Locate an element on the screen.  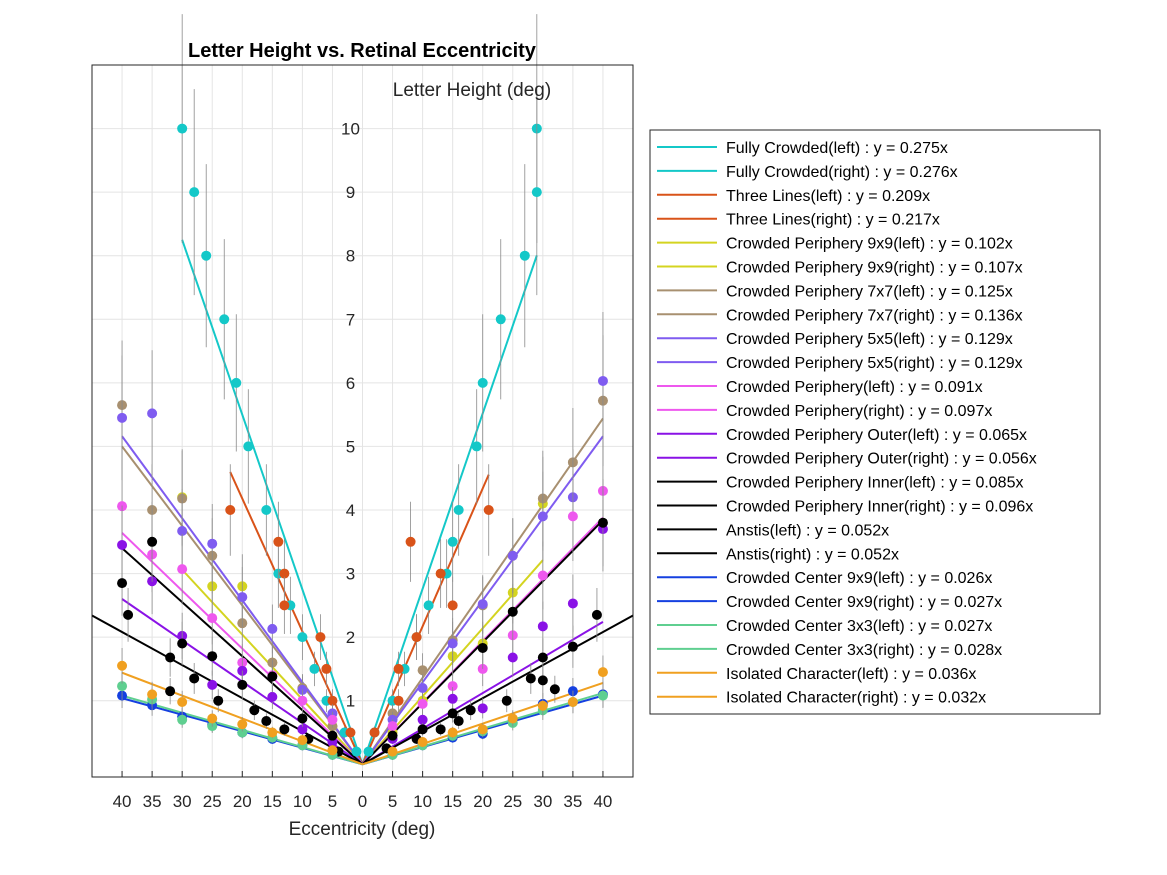
y-tick-label: 8 is located at coordinates (350, 256).